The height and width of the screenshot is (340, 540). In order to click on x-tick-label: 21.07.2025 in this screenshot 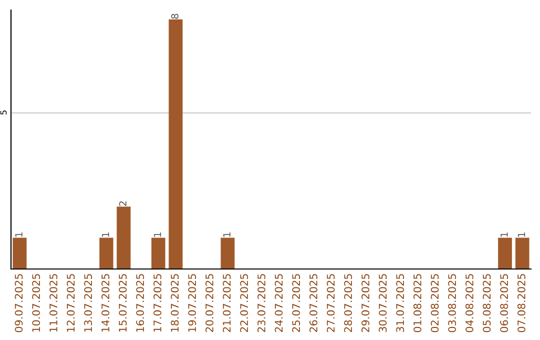, I will do `click(226, 303)`.